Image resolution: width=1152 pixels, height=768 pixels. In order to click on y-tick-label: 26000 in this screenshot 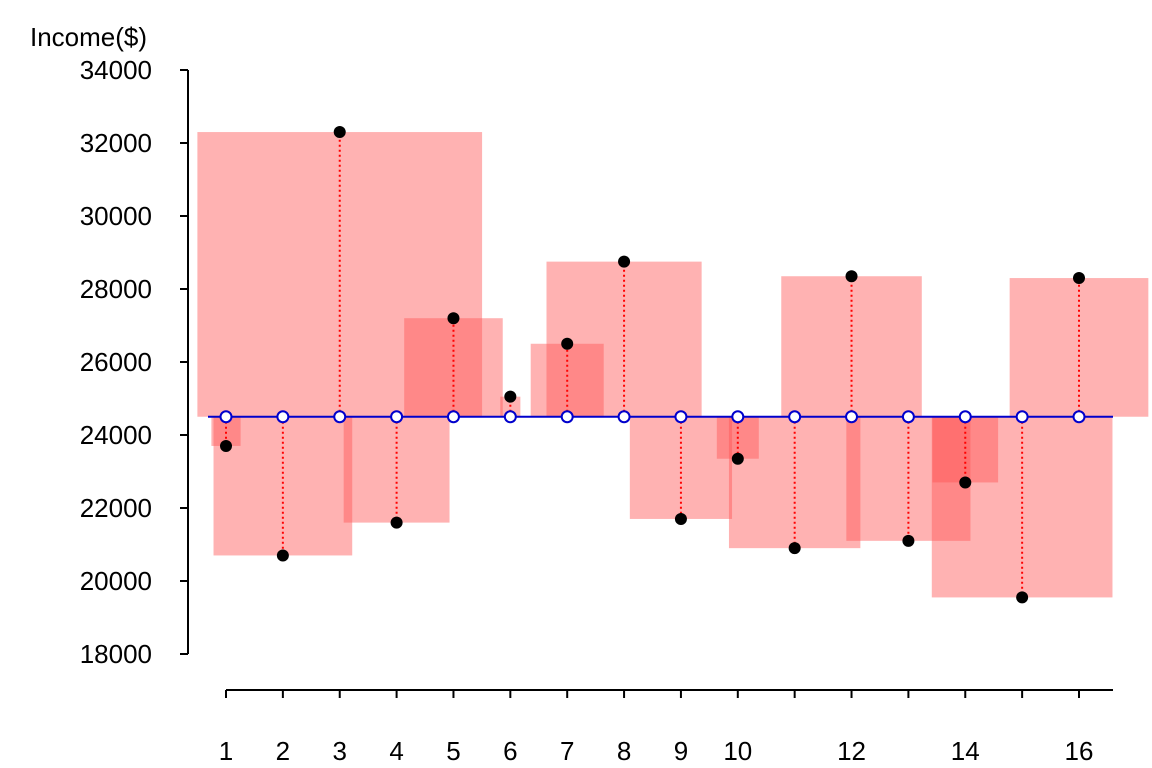, I will do `click(116, 362)`.